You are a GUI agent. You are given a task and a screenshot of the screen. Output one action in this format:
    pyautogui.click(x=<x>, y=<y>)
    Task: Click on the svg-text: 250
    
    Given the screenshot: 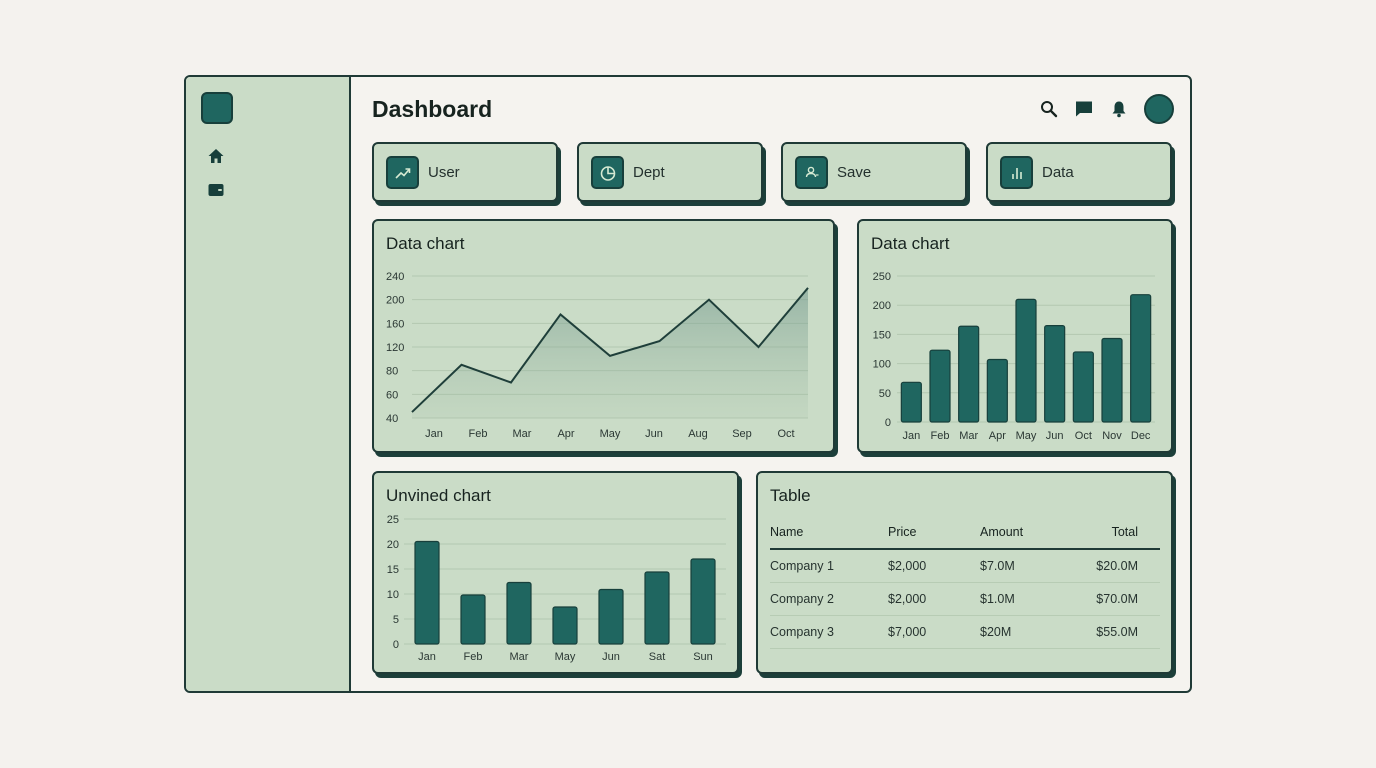 What is the action you would take?
    pyautogui.click(x=882, y=277)
    